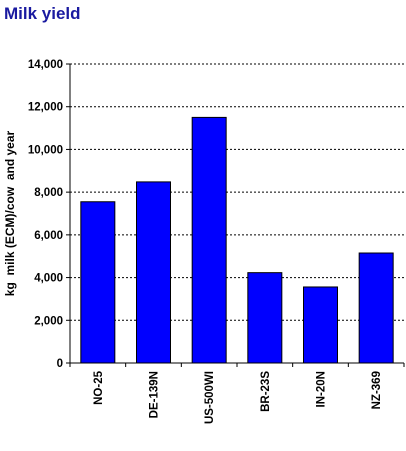 Image resolution: width=406 pixels, height=451 pixels. What do you see at coordinates (377, 390) in the screenshot?
I see `x-category-label: NZ-369` at bounding box center [377, 390].